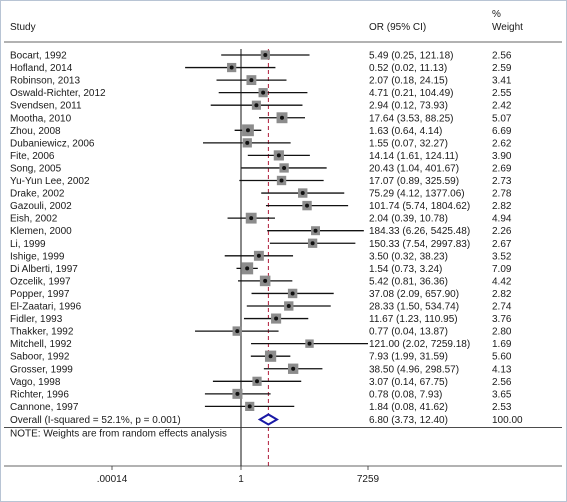  What do you see at coordinates (502, 281) in the screenshot?
I see `weight-value: 4.42` at bounding box center [502, 281].